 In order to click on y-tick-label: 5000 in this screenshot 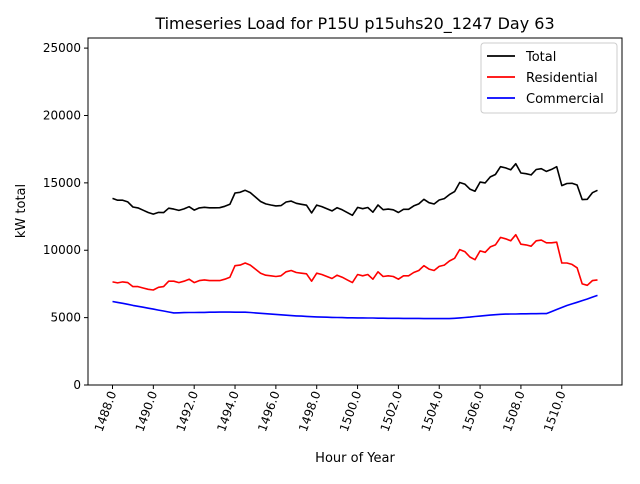, I will do `click(65, 318)`.